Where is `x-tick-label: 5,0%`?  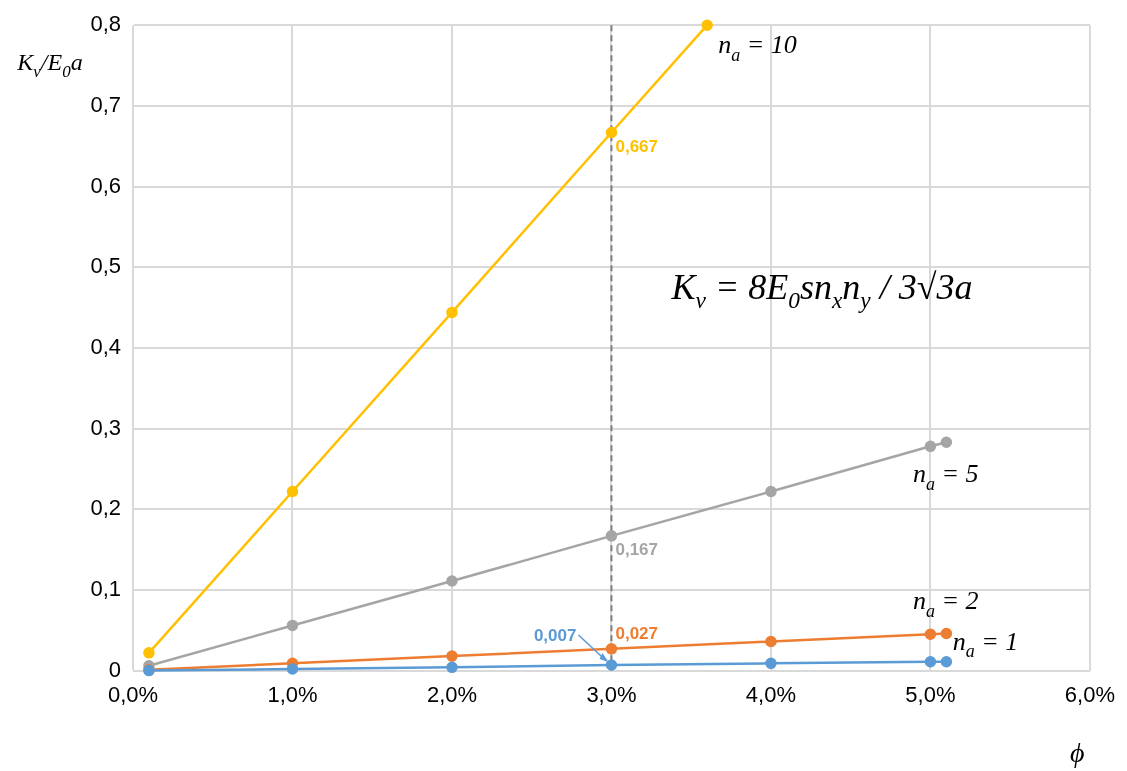
x-tick-label: 5,0% is located at coordinates (930, 694).